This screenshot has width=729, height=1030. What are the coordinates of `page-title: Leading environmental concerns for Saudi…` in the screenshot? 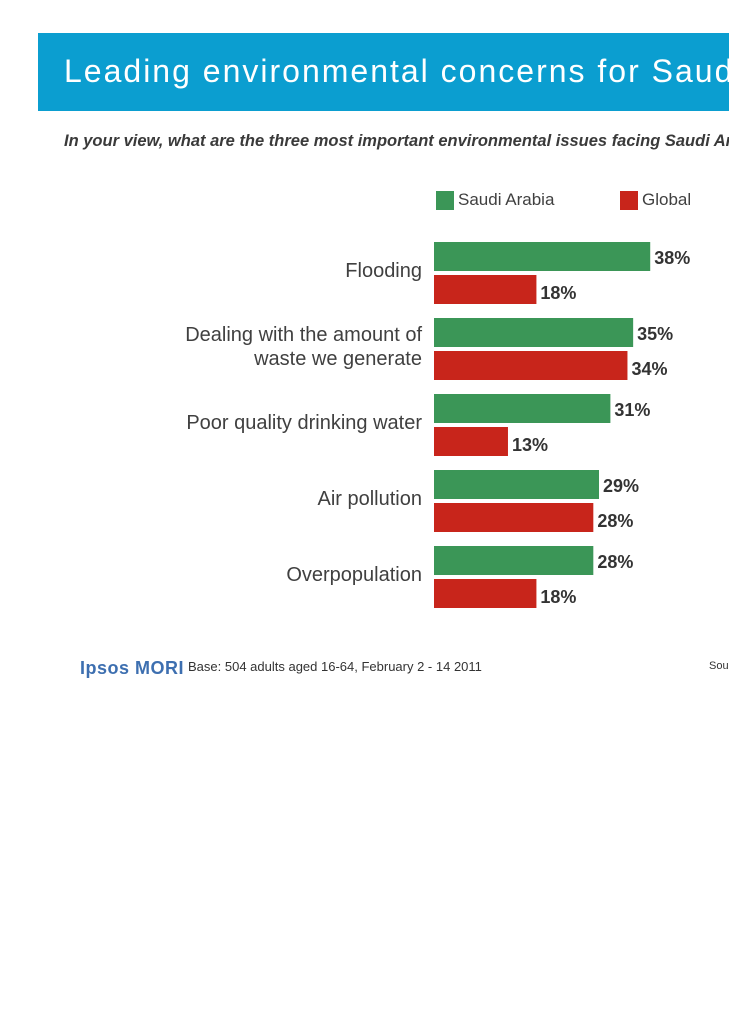 It's located at (396, 71).